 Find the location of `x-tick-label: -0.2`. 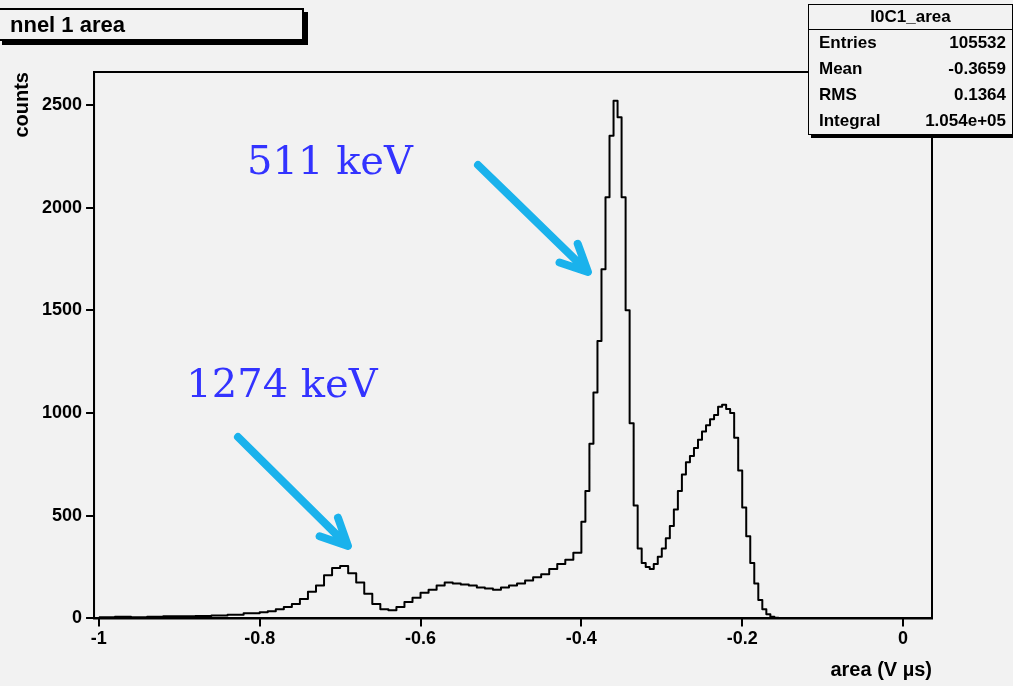

x-tick-label: -0.2 is located at coordinates (742, 638).